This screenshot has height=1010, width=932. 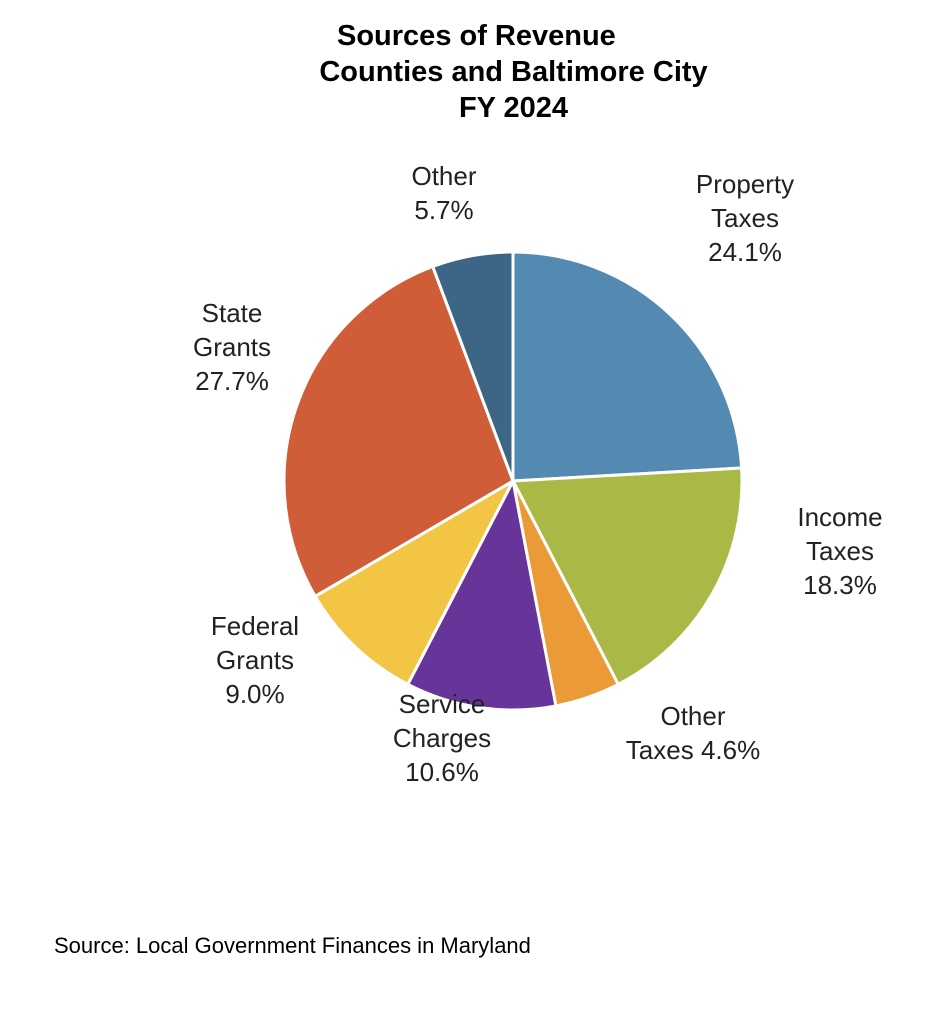 What do you see at coordinates (745, 252) in the screenshot?
I see `slice-label-line: 24.1%` at bounding box center [745, 252].